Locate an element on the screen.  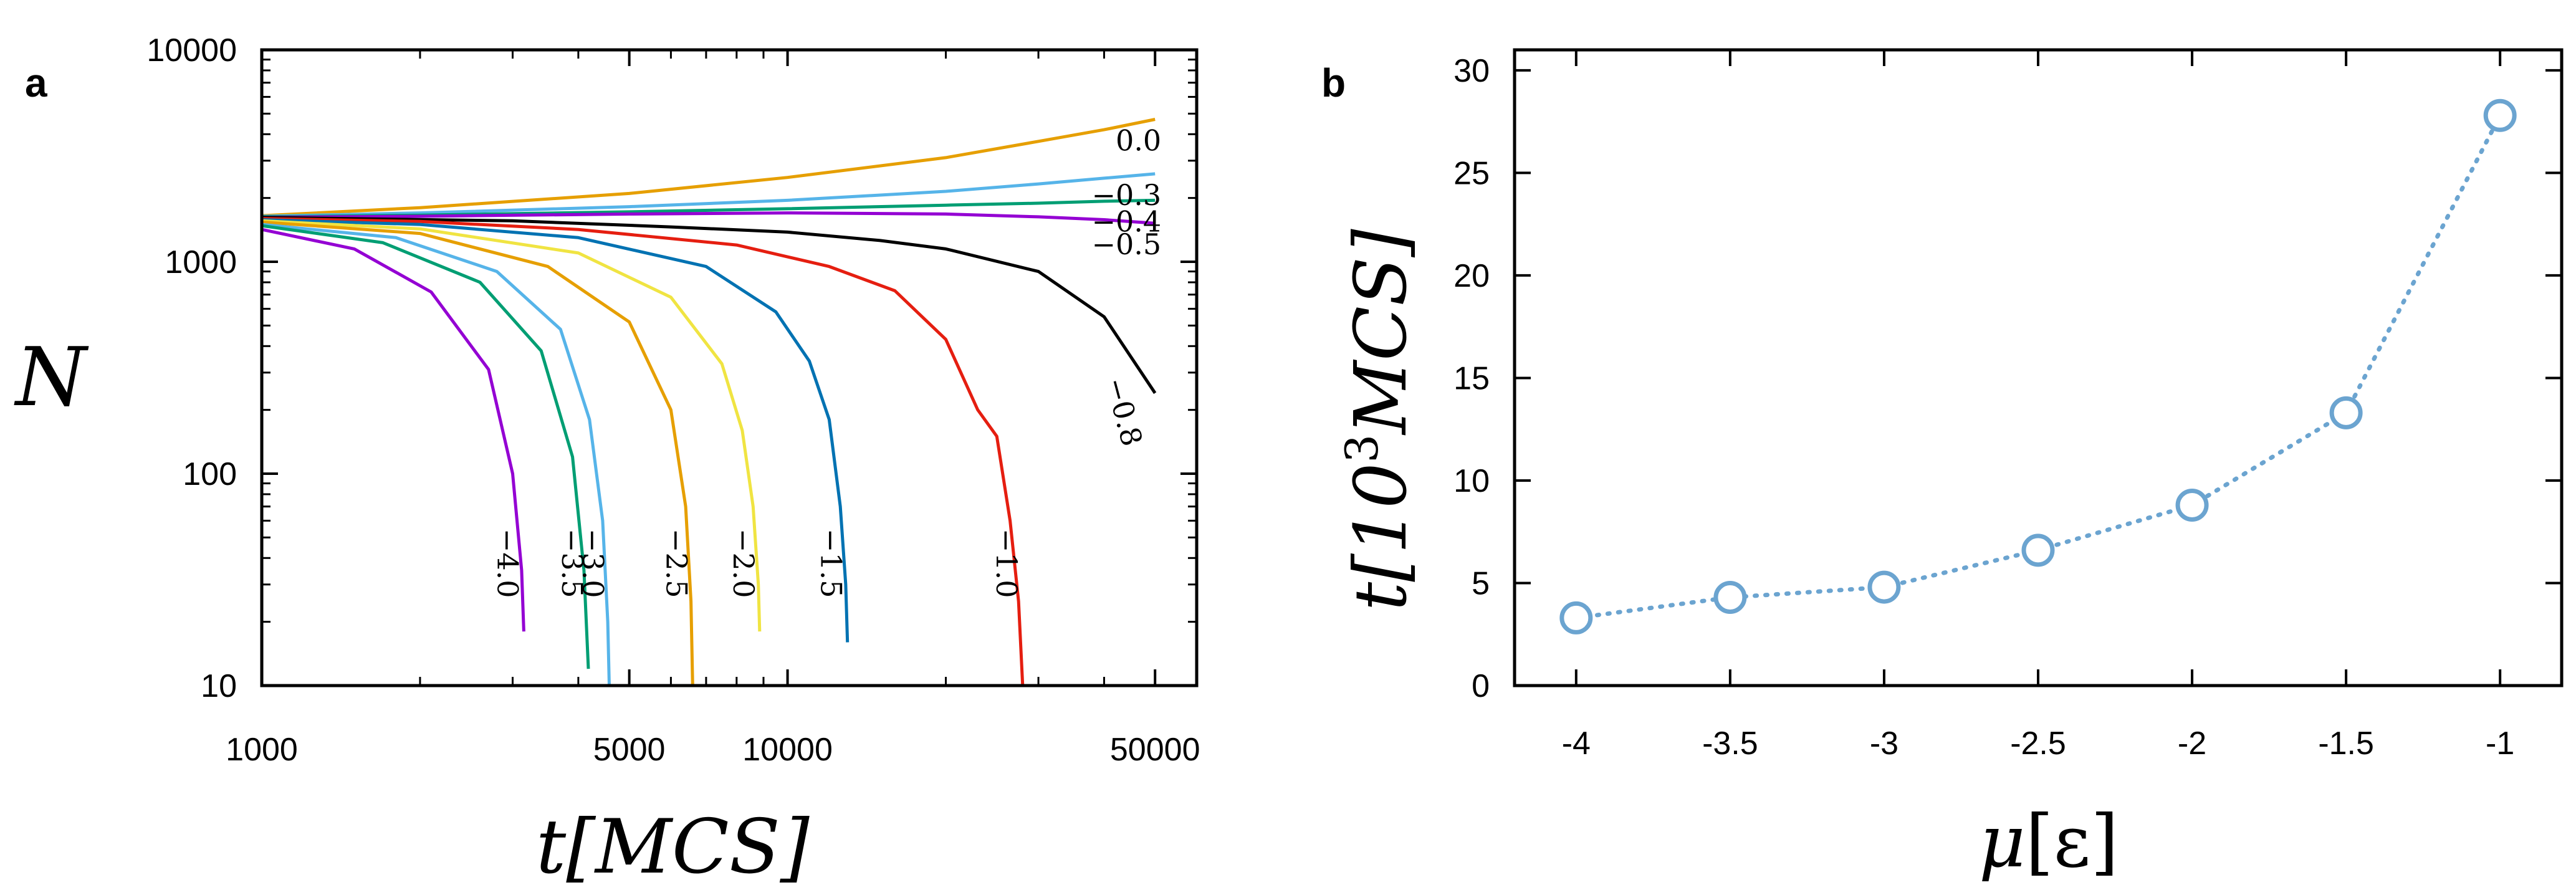
x-tick-label: -4 is located at coordinates (1576, 743).